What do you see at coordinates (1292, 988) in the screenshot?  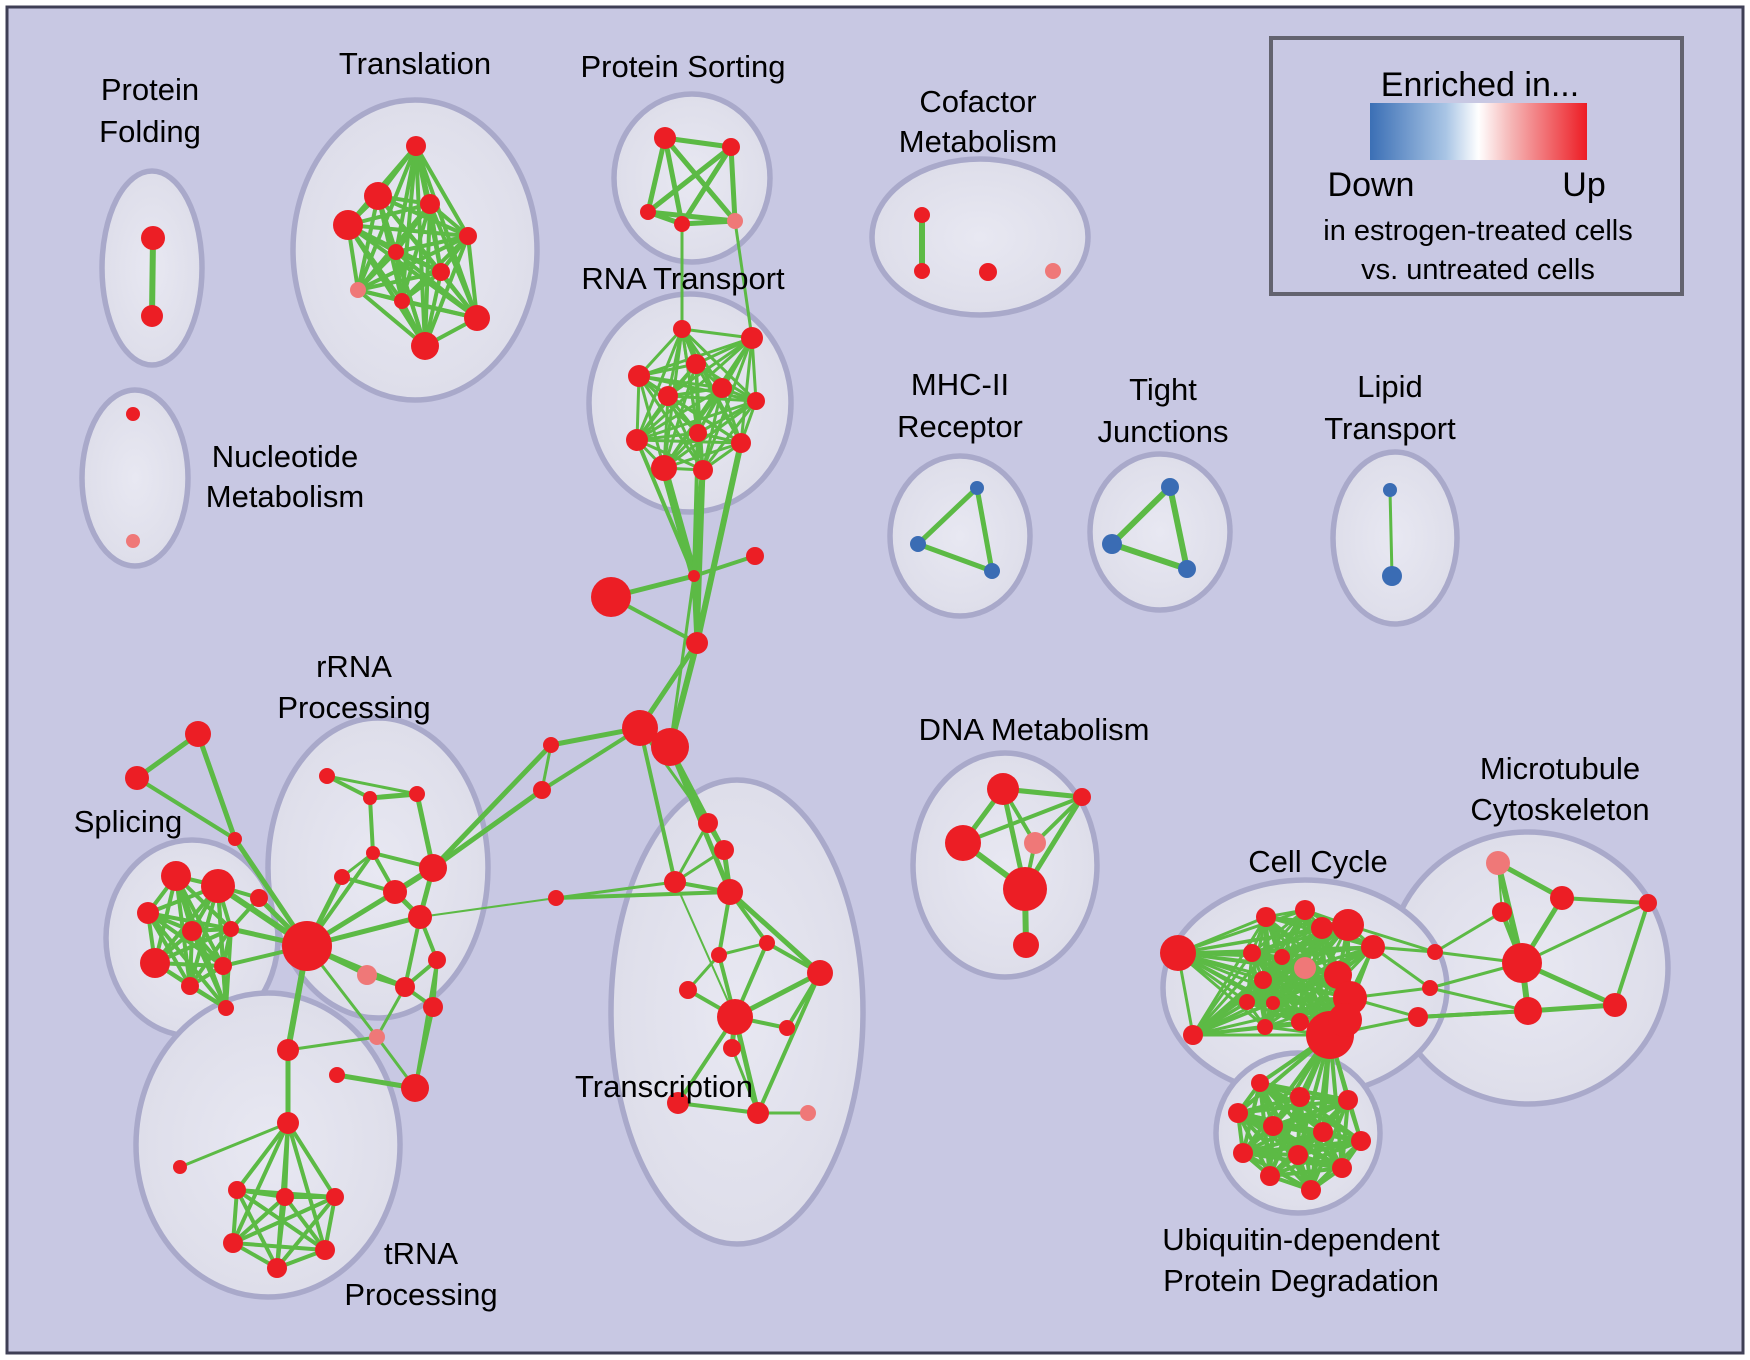 I see `graph-edge-cc10-cc14` at bounding box center [1292, 988].